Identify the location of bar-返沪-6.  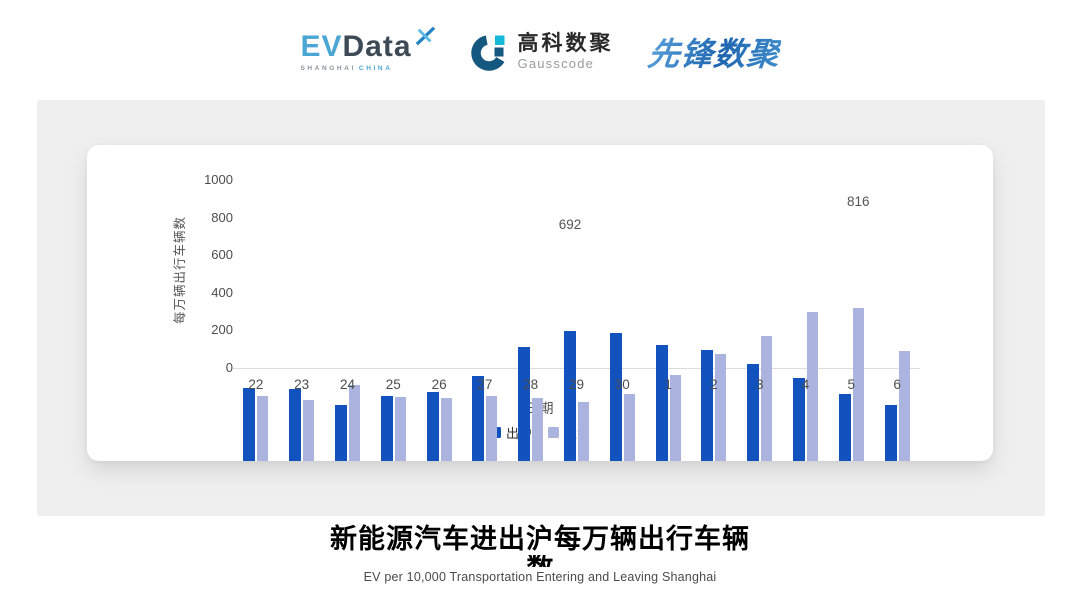
(904, 406).